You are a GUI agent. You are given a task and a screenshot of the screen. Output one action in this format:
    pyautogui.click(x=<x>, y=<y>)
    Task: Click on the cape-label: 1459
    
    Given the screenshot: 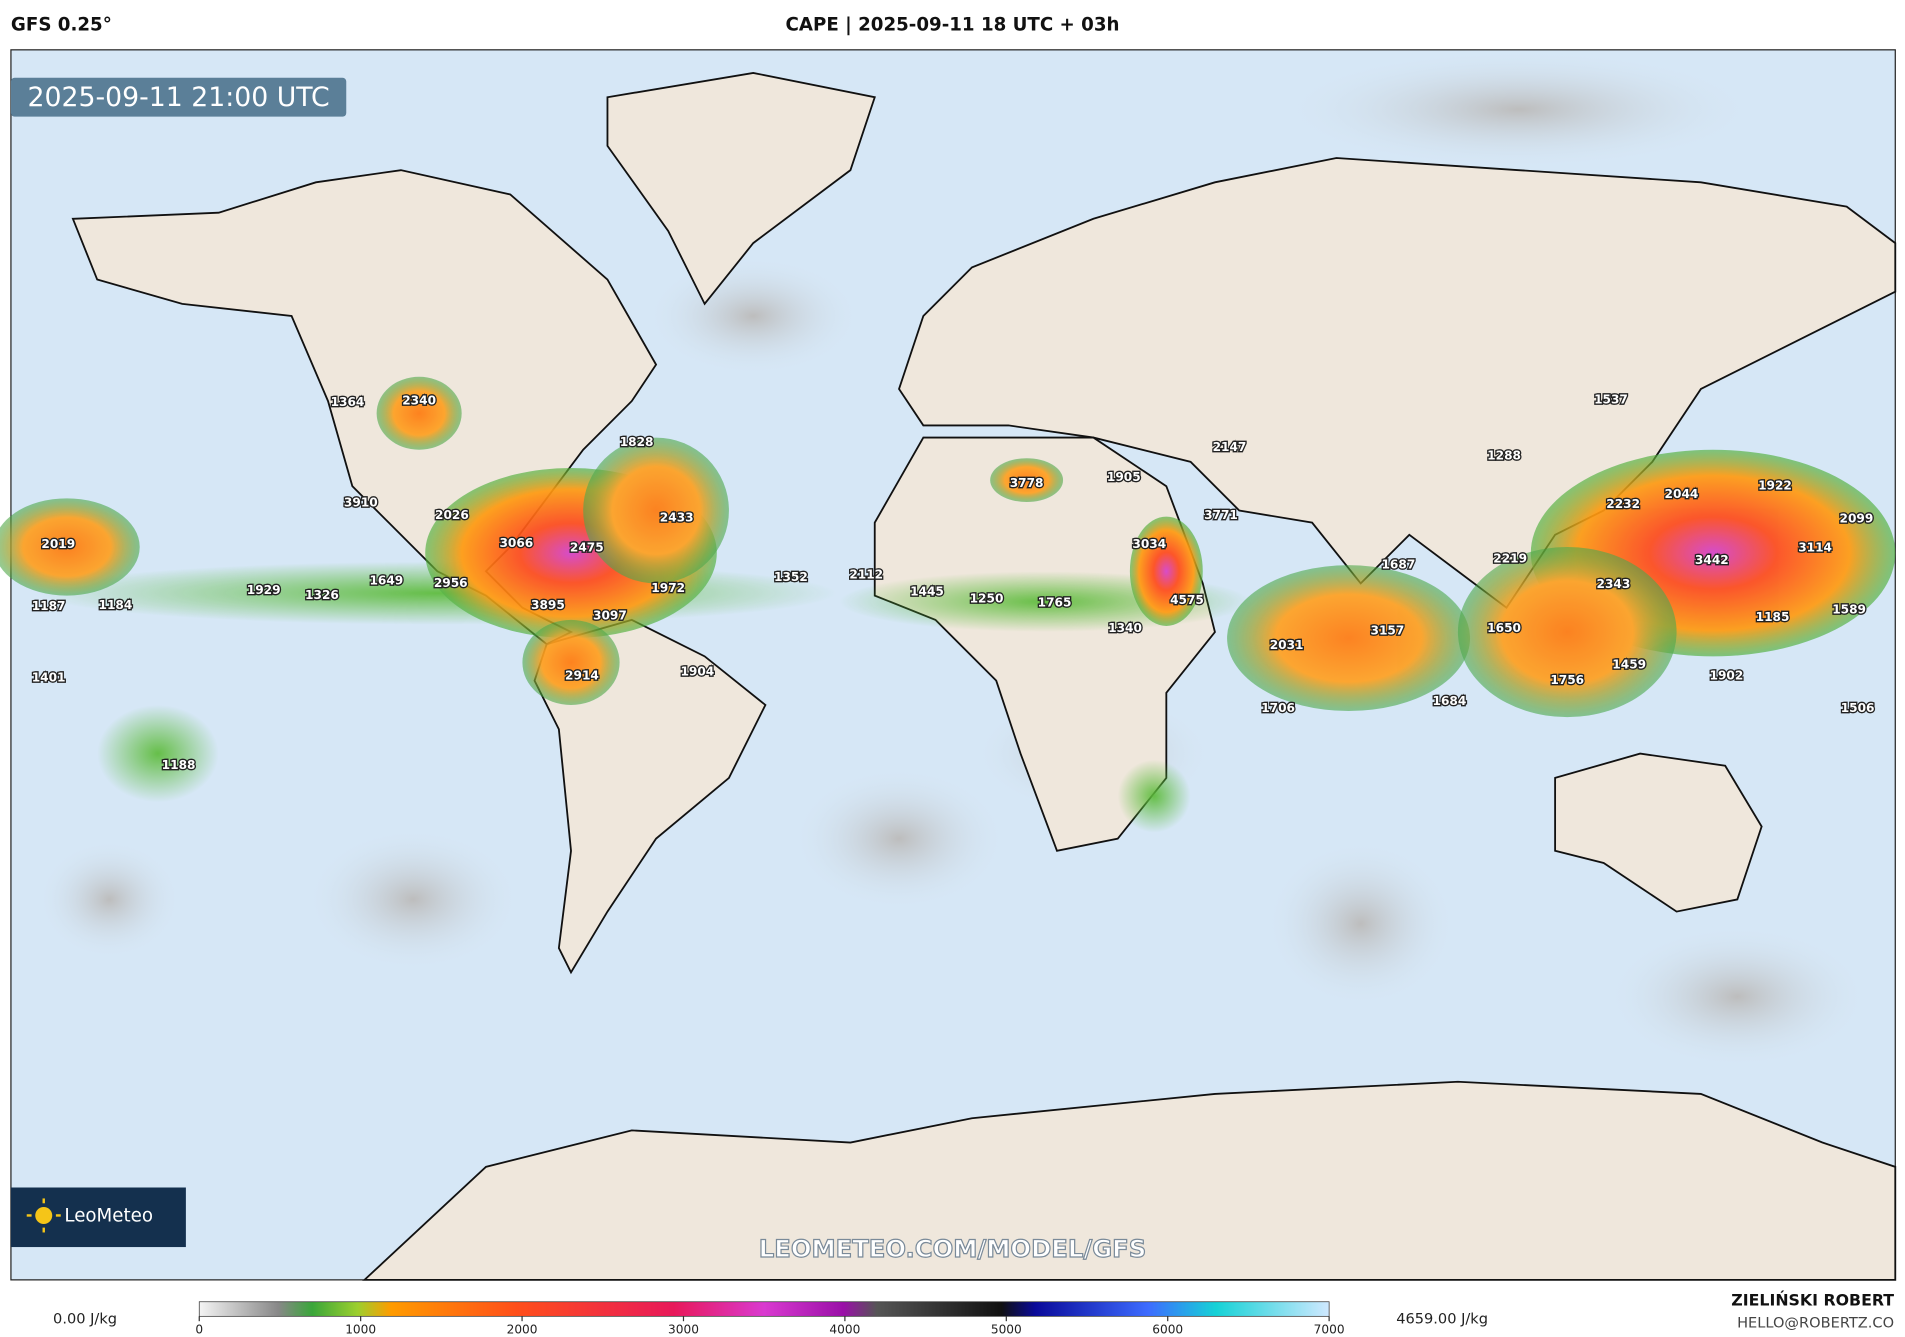 What is the action you would take?
    pyautogui.click(x=1629, y=664)
    